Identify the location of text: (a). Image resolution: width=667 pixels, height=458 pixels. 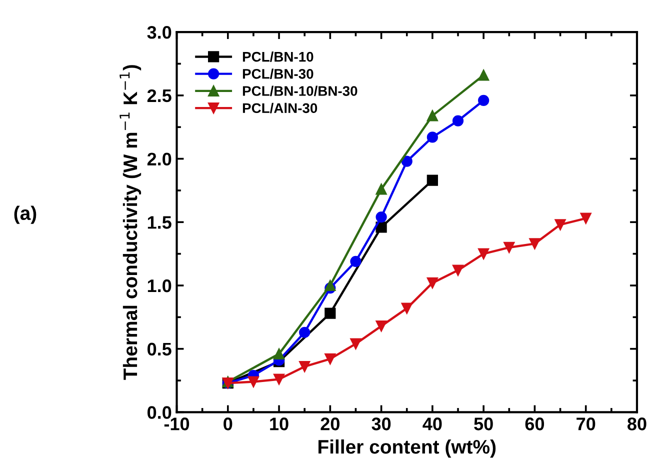
(25, 215).